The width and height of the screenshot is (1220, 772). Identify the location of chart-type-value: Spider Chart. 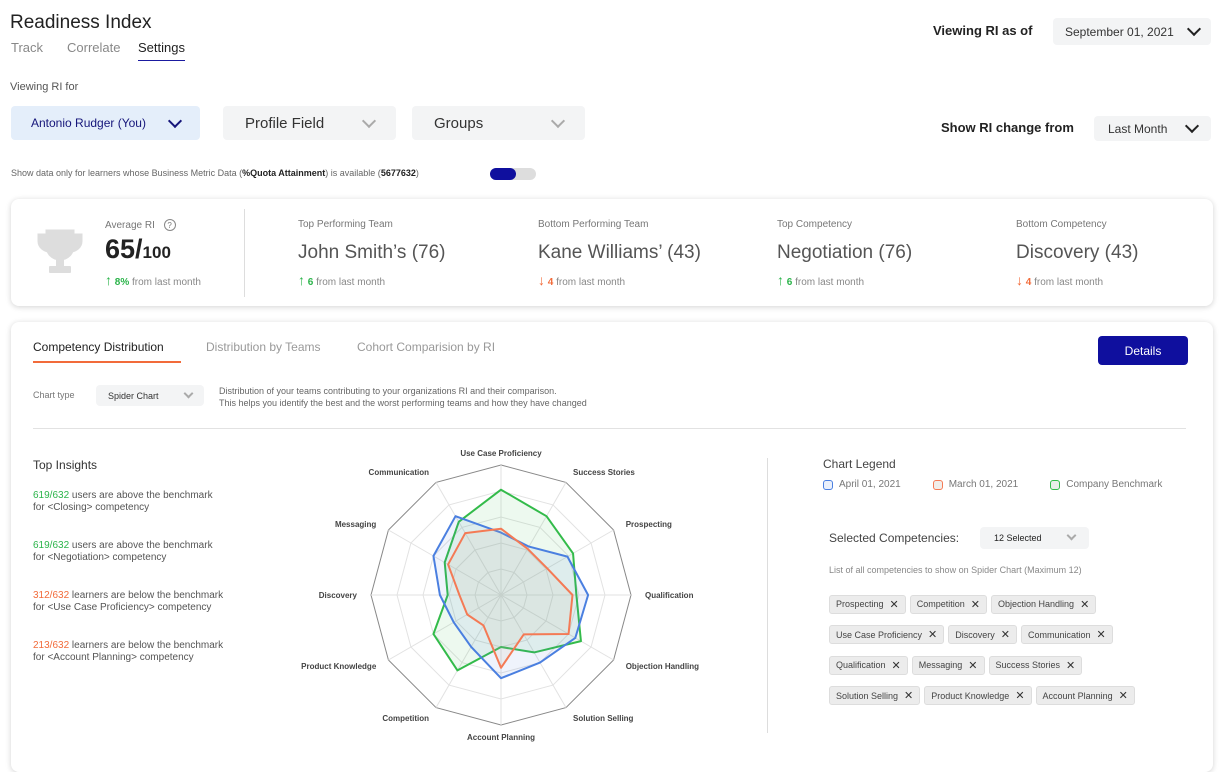
(133, 395).